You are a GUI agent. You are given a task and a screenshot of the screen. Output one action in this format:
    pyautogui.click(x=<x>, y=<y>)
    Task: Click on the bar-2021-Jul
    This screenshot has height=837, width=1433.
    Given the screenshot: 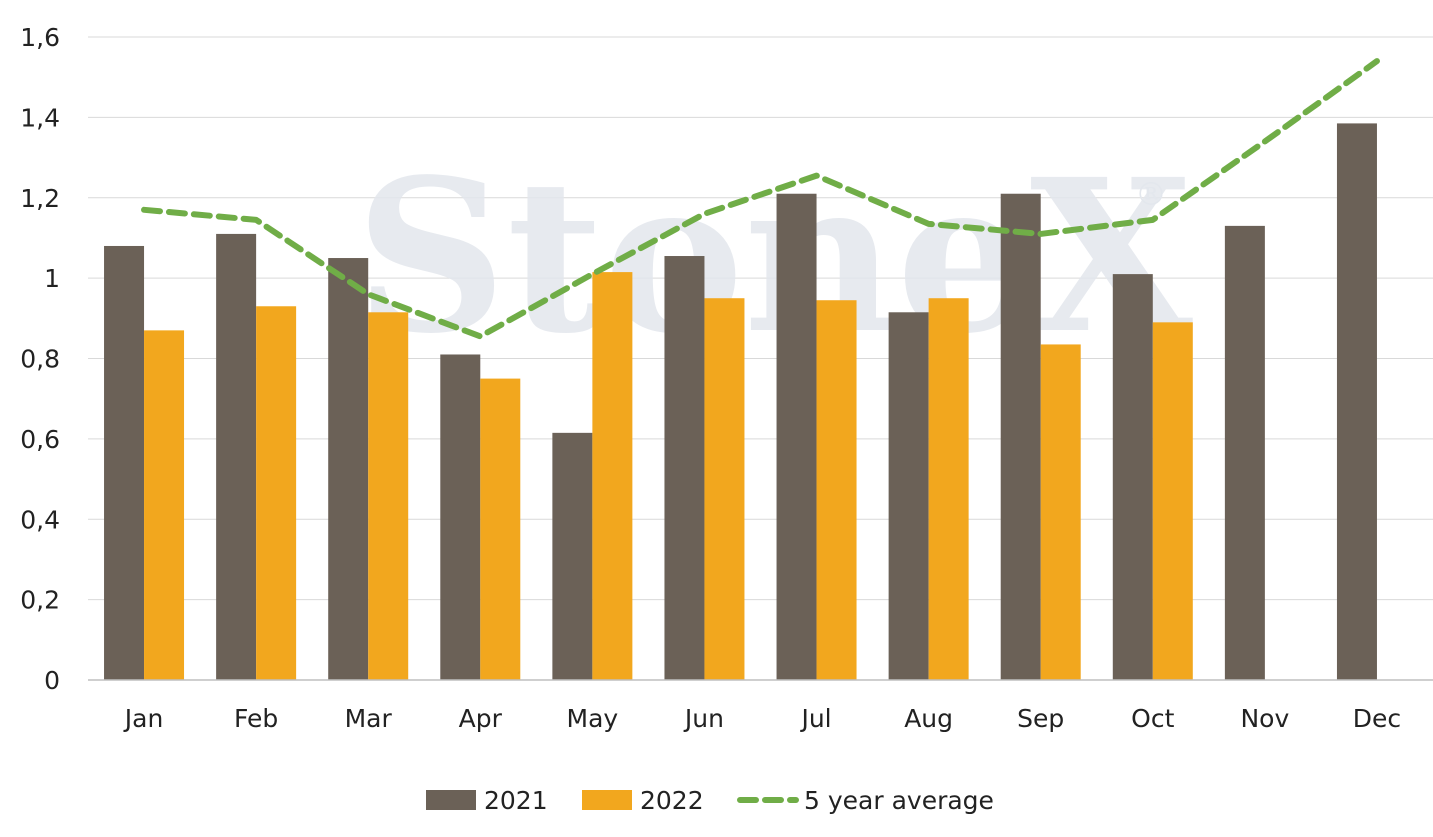 What is the action you would take?
    pyautogui.click(x=796, y=436)
    